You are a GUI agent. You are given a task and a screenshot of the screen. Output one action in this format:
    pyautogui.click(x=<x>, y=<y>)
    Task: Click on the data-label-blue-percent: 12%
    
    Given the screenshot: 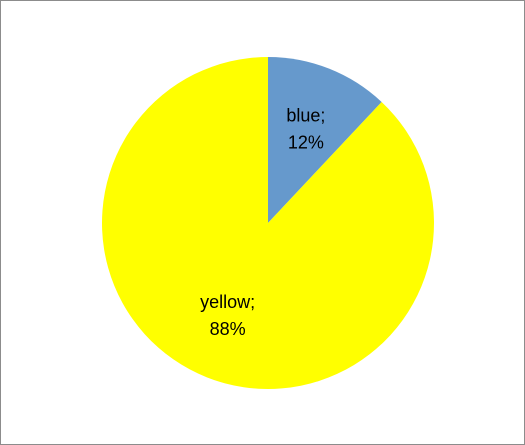 What is the action you would take?
    pyautogui.click(x=306, y=142)
    